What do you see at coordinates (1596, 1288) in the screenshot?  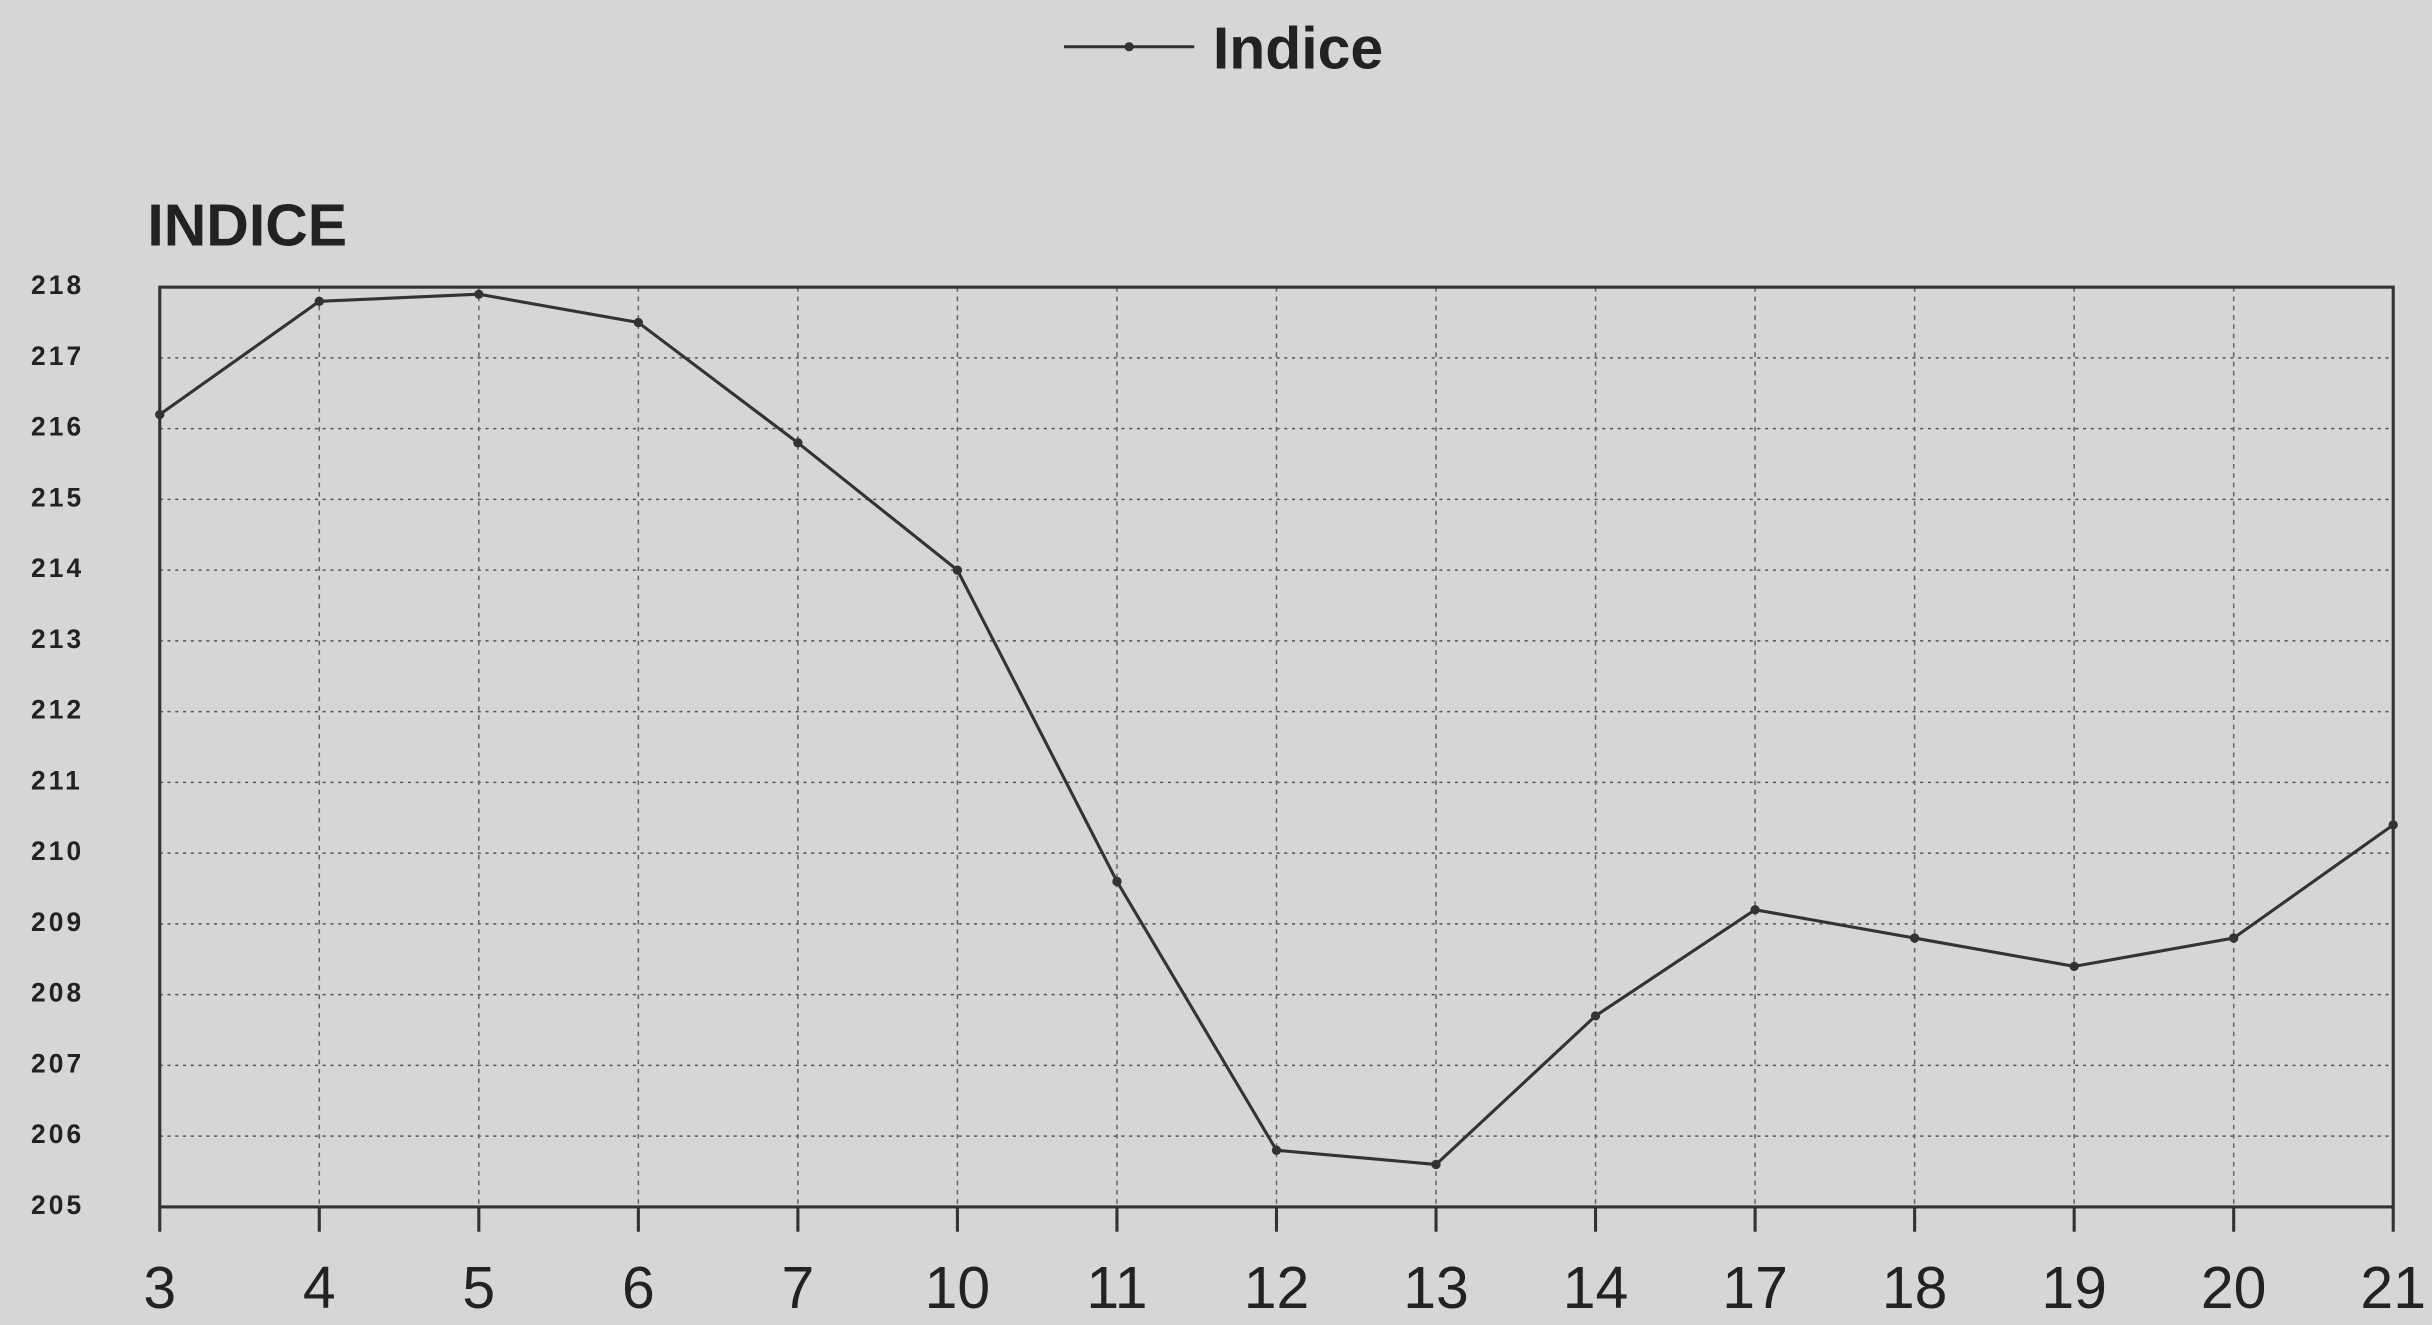 I see `x-tick-label: 14` at bounding box center [1596, 1288].